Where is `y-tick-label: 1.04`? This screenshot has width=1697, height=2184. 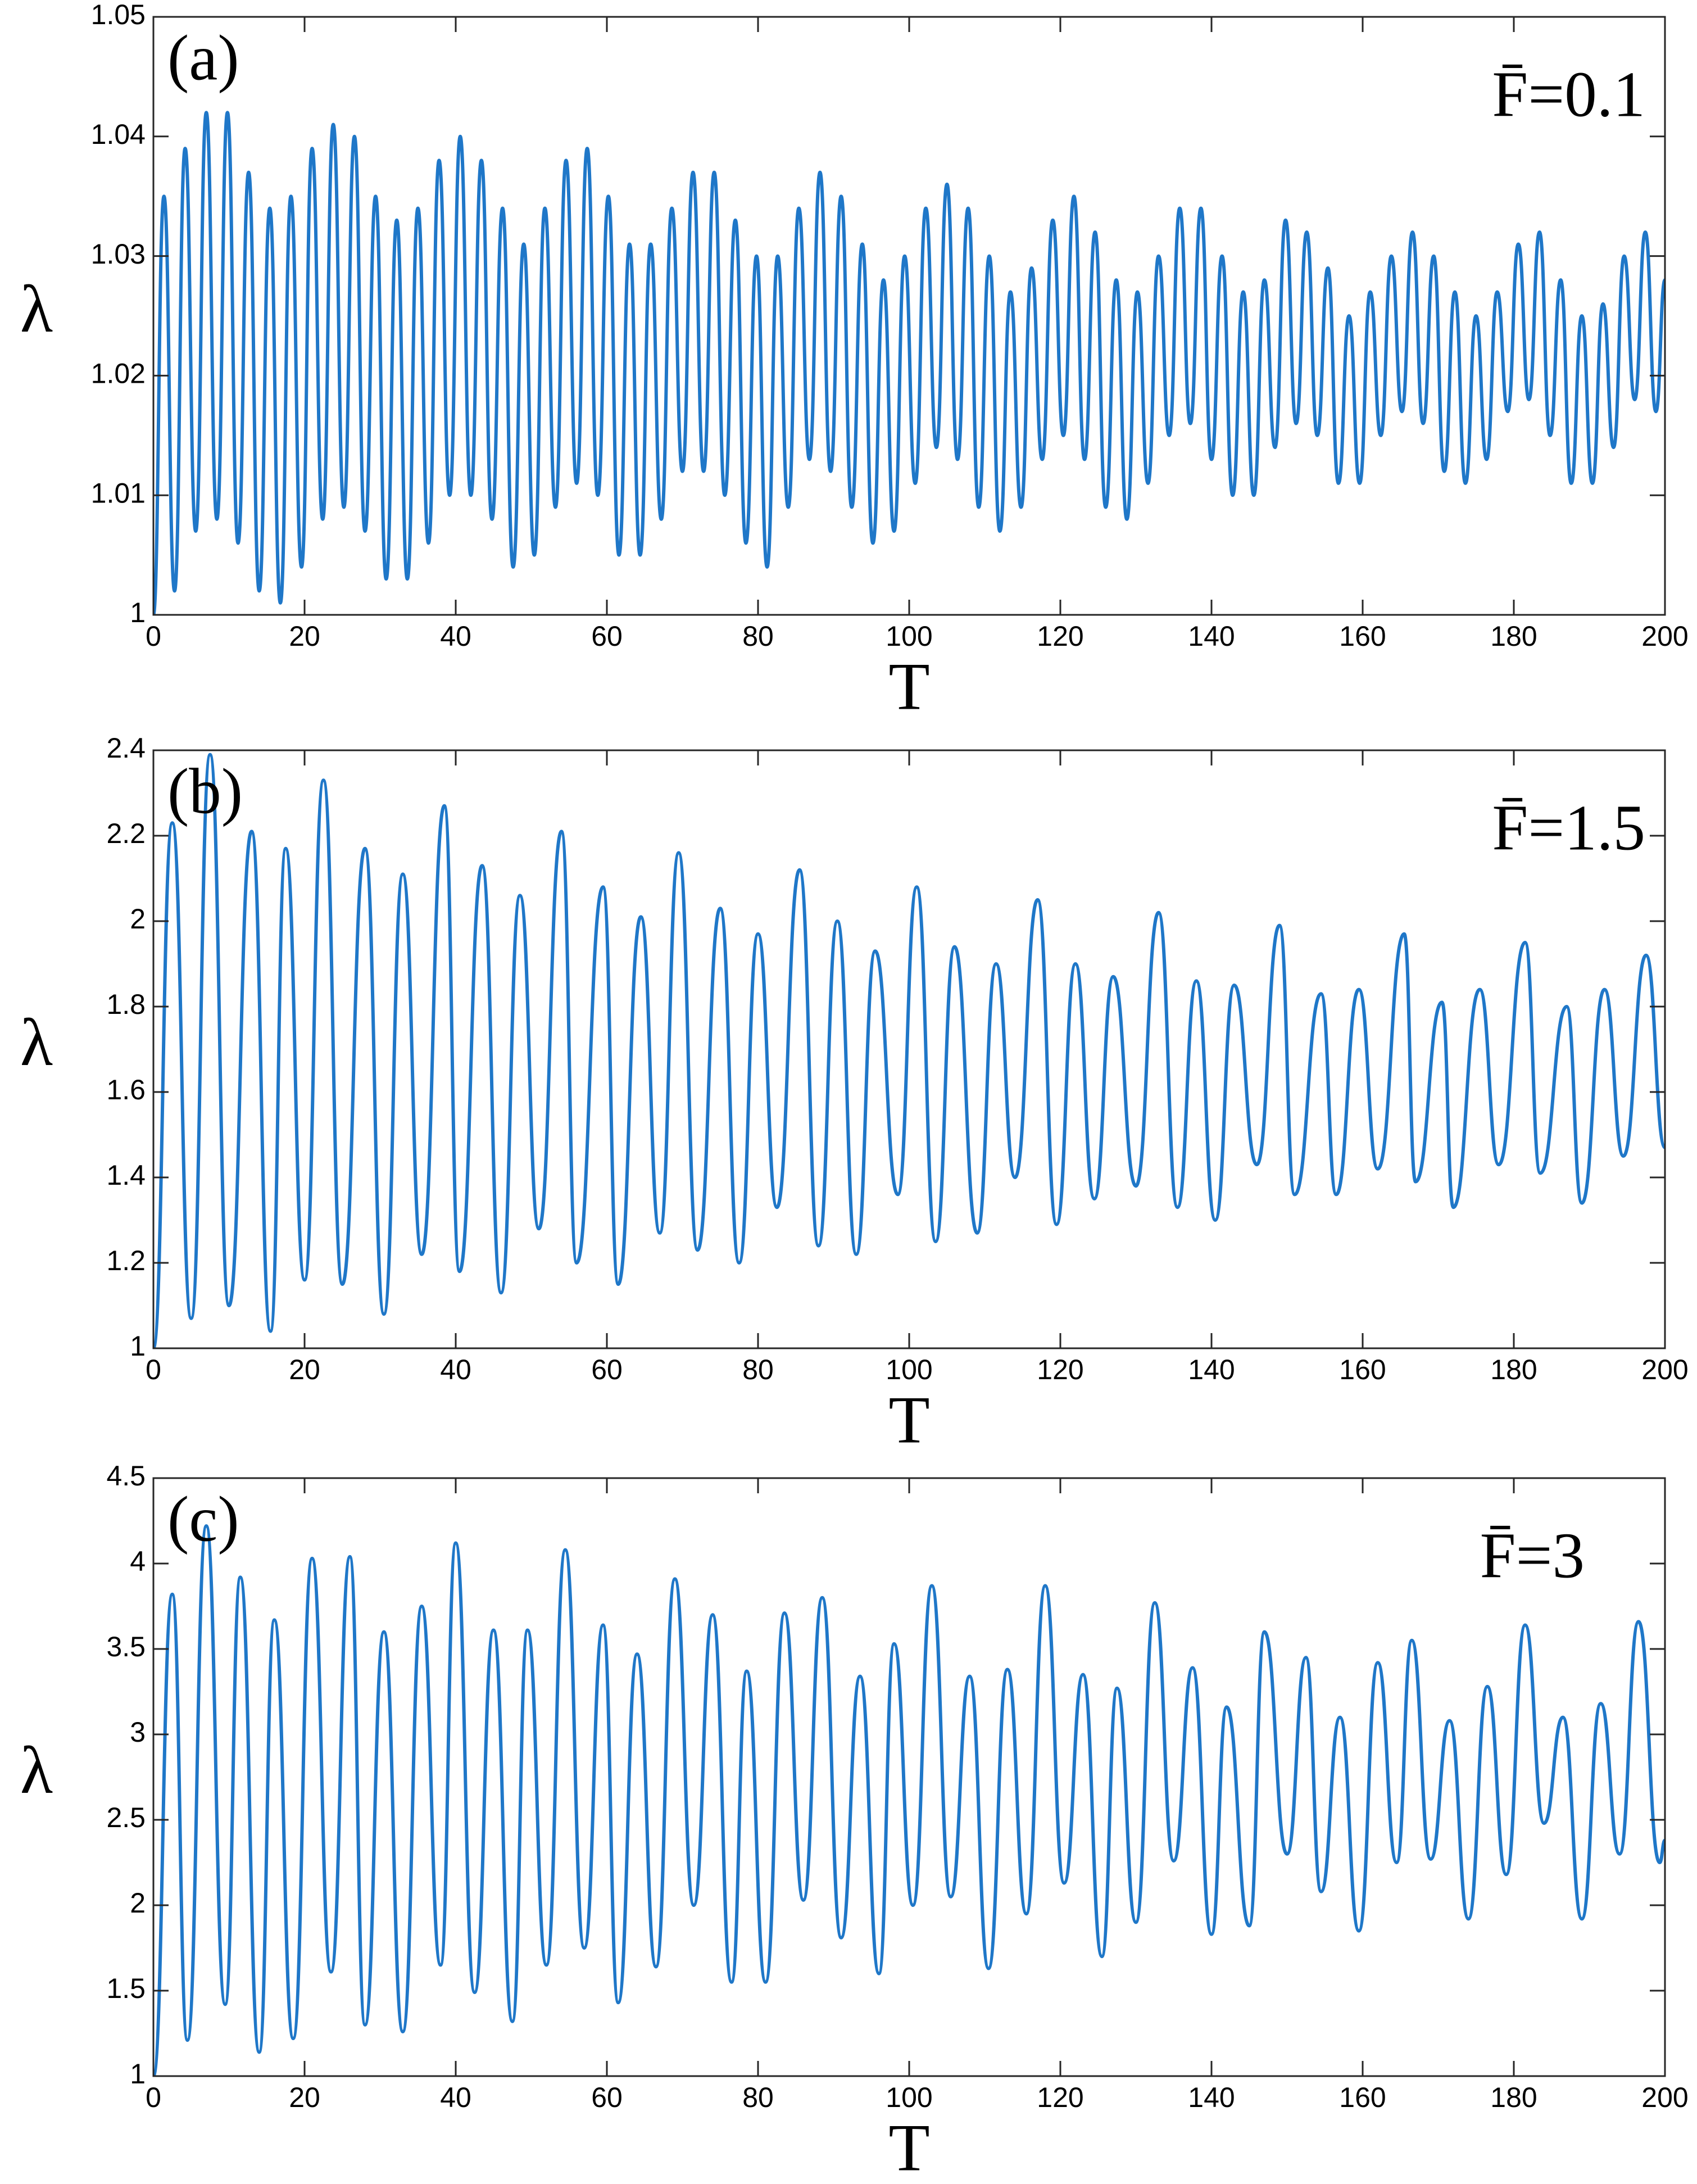 y-tick-label: 1.04 is located at coordinates (118, 134).